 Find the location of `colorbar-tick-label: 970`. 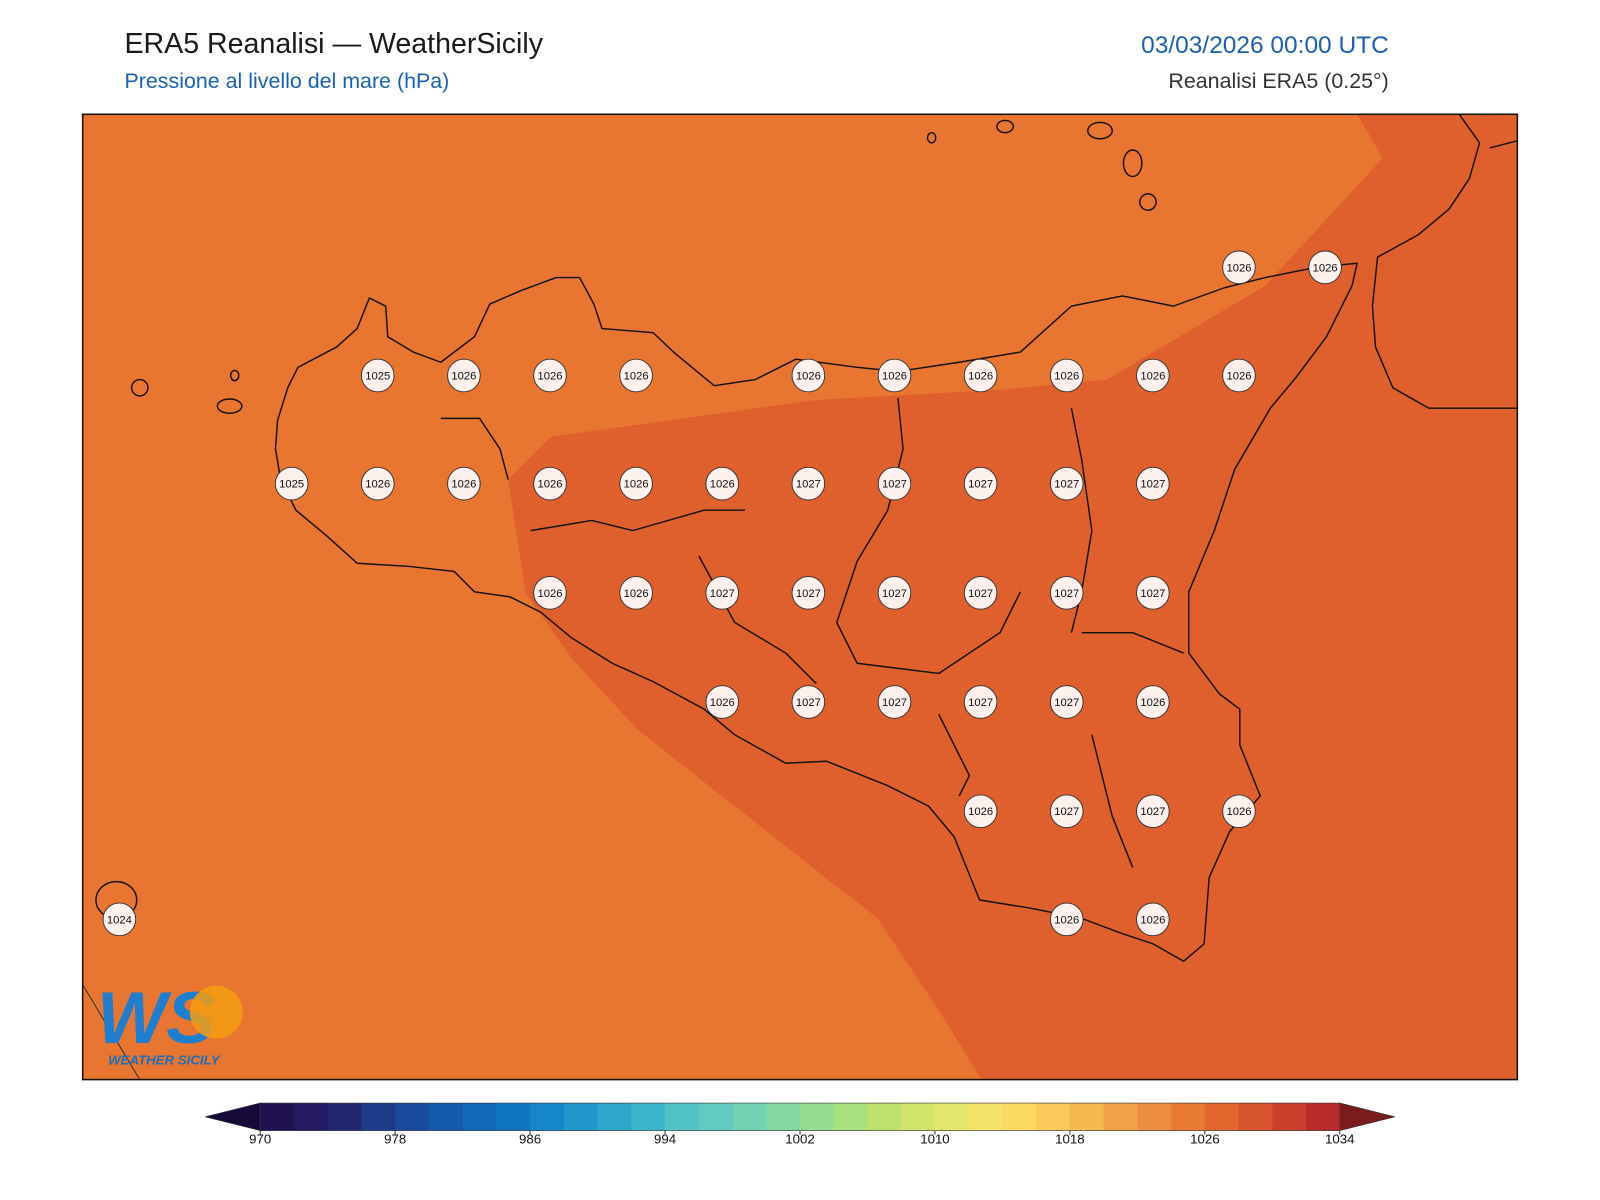

colorbar-tick-label: 970 is located at coordinates (260, 1138).